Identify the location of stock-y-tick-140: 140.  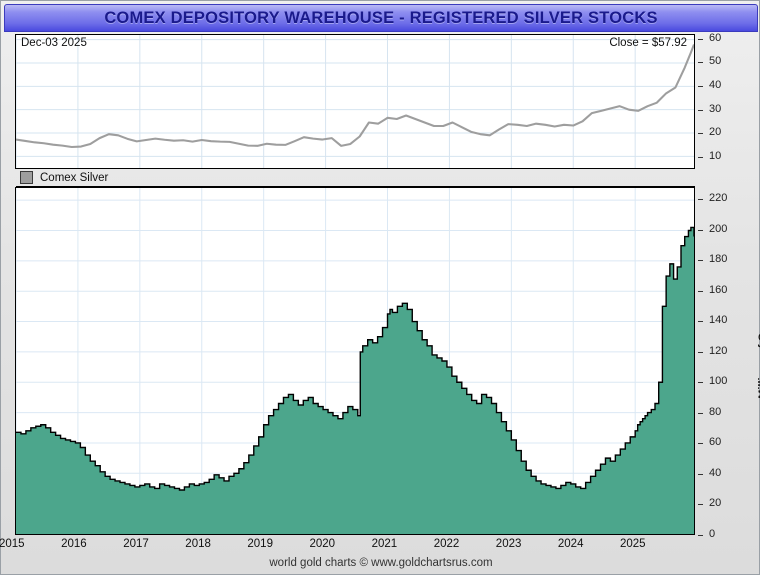
(718, 320).